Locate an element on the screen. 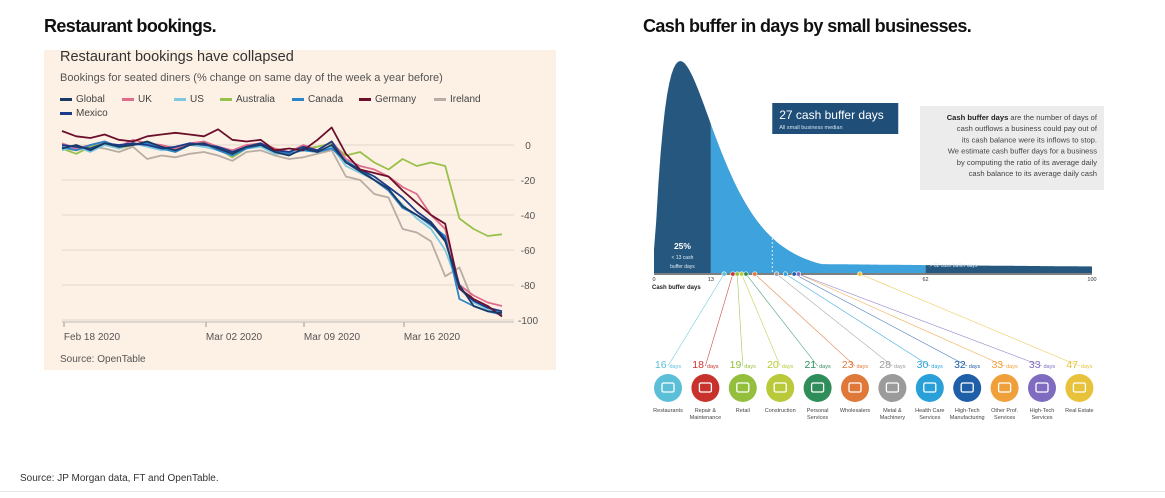  right-quartile-note: > 62 cash buffer days is located at coordinates (954, 266).